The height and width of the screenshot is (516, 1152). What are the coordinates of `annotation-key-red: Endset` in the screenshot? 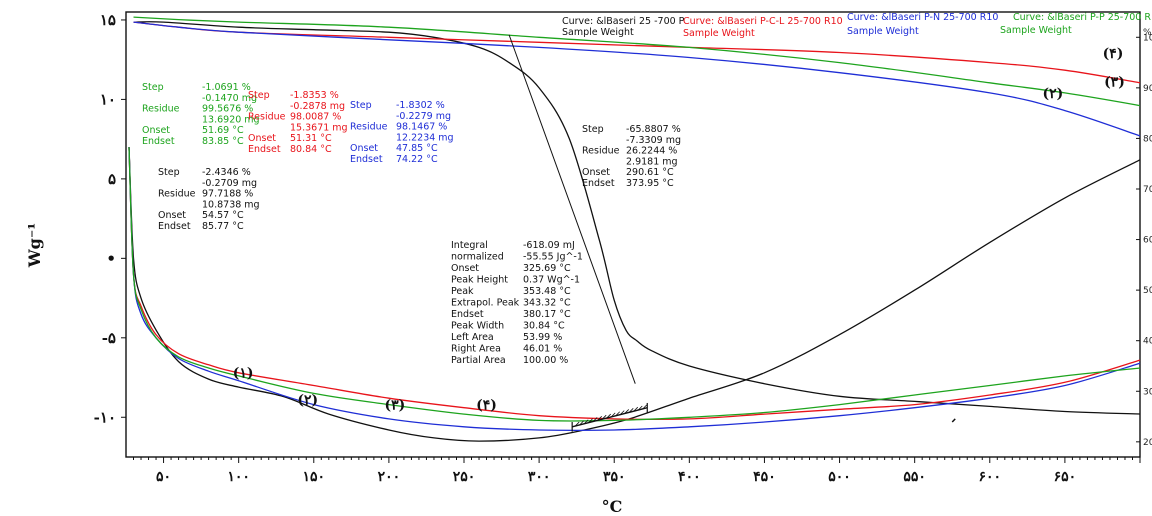 It's located at (264, 149).